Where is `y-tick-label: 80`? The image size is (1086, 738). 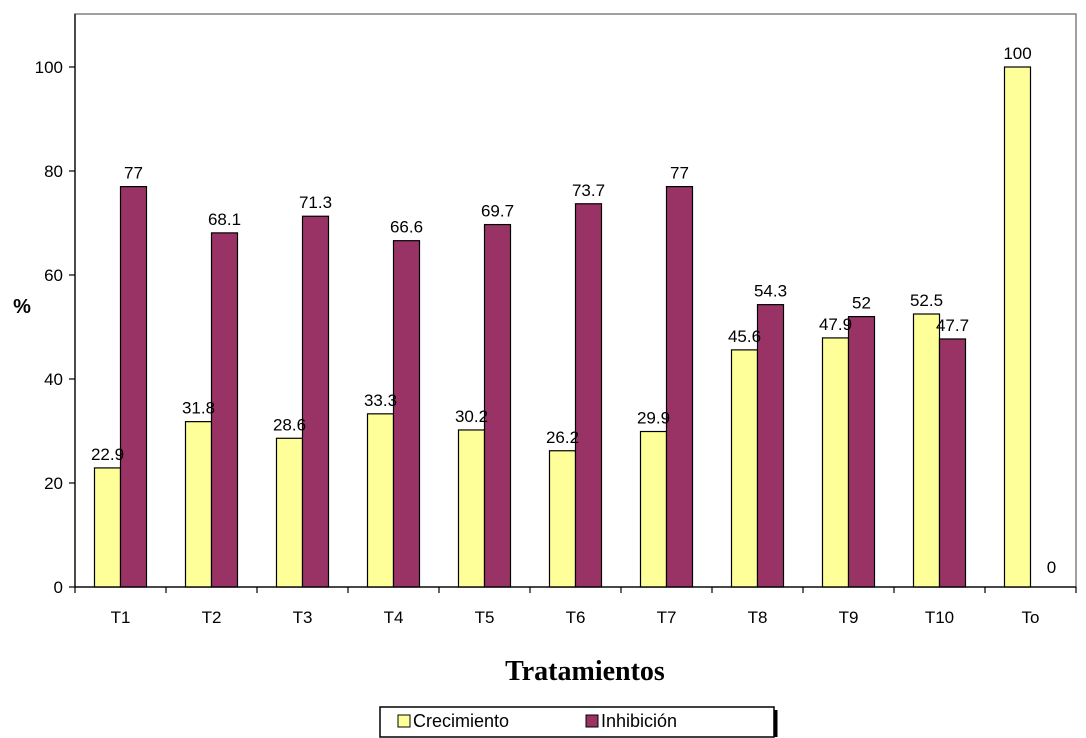
y-tick-label: 80 is located at coordinates (53, 171).